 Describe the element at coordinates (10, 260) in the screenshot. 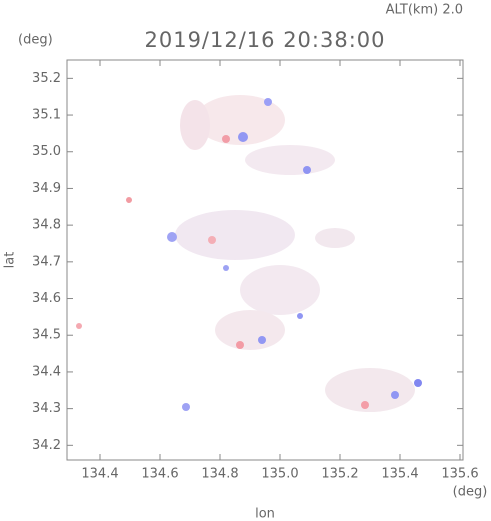

I see `y-axis-label: lat` at that location.